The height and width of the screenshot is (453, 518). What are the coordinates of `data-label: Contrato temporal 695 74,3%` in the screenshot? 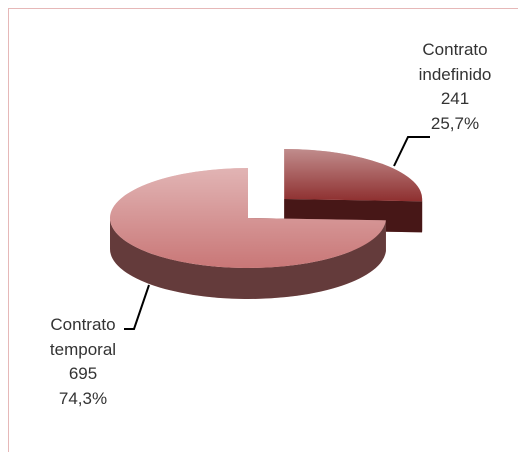 It's located at (83, 362).